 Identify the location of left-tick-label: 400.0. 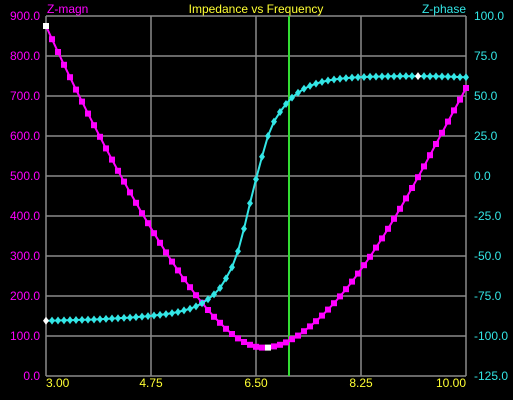
(25, 216).